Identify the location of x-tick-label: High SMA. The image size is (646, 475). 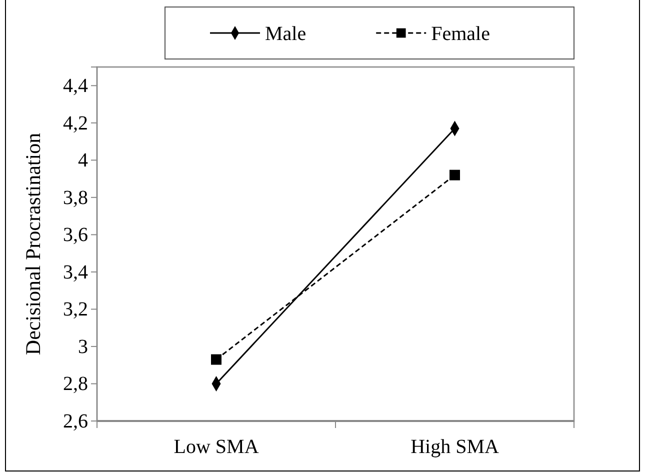
(455, 447).